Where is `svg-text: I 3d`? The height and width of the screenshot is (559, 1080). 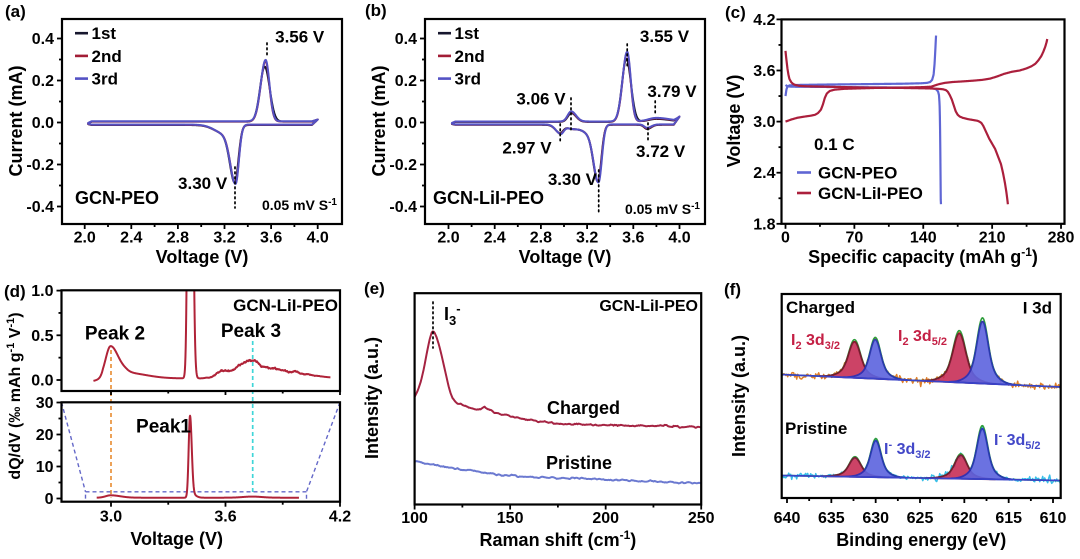
svg-text: I 3d is located at coordinates (1037, 308).